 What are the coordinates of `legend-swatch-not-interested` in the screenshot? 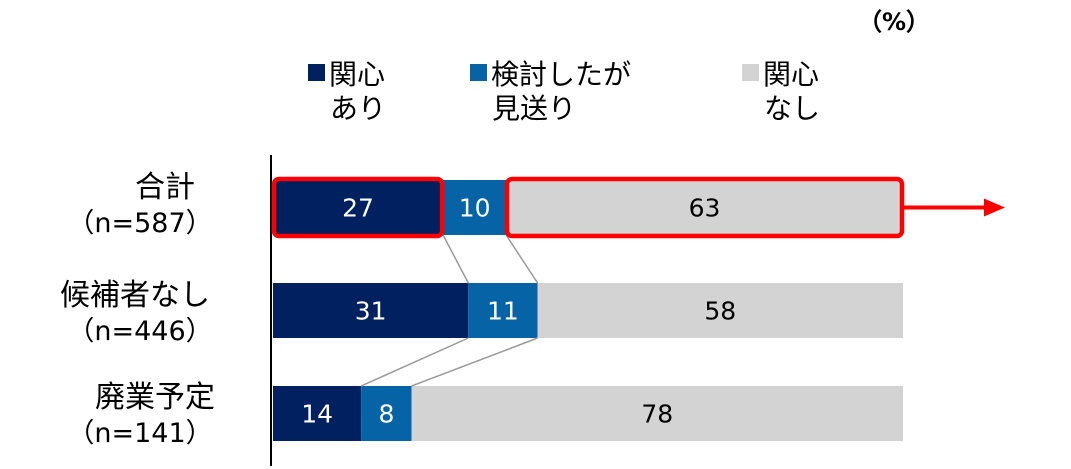 It's located at (750, 72).